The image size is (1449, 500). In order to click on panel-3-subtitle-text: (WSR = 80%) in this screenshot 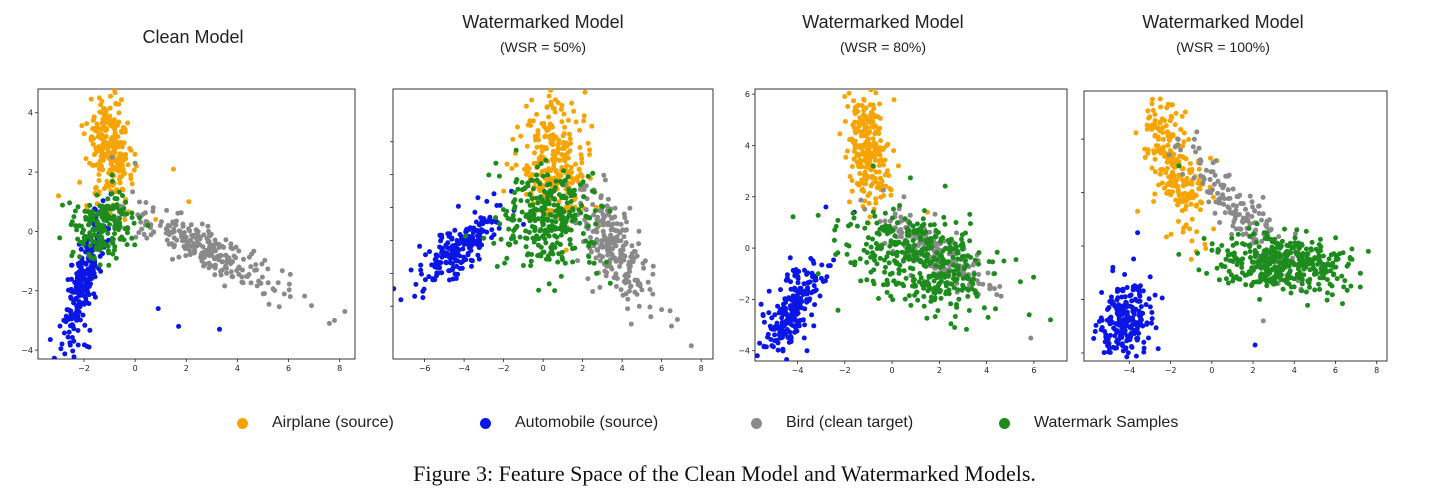, I will do `click(883, 47)`.